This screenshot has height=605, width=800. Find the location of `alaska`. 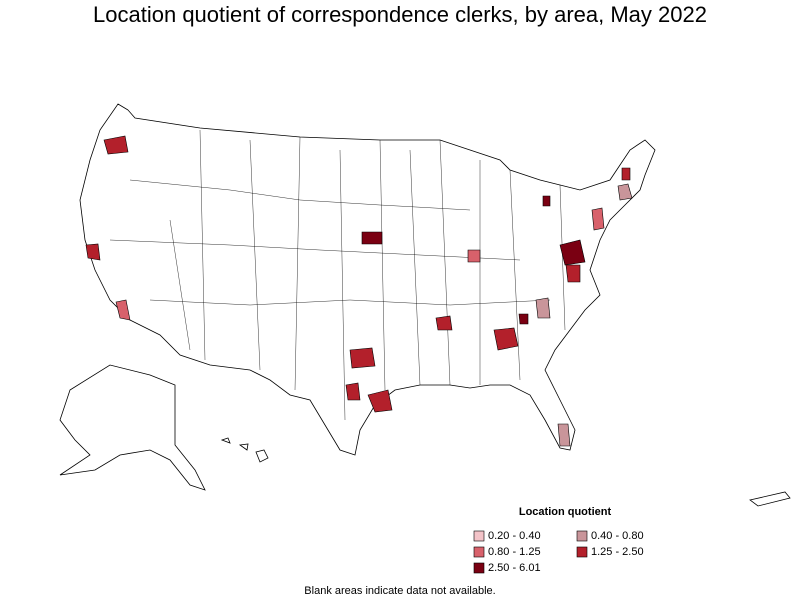

alaska is located at coordinates (132, 427).